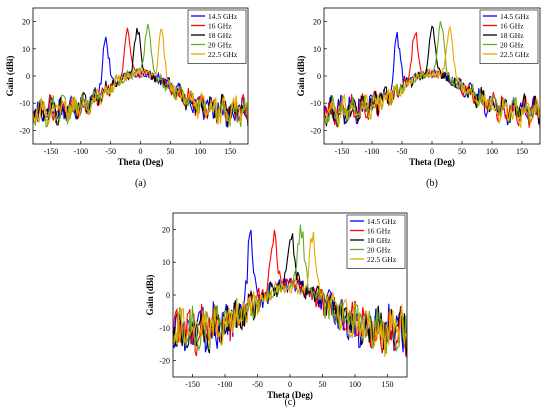 The width and height of the screenshot is (550, 415). Describe the element at coordinates (140, 183) in the screenshot. I see `panel-label: (a)` at that location.